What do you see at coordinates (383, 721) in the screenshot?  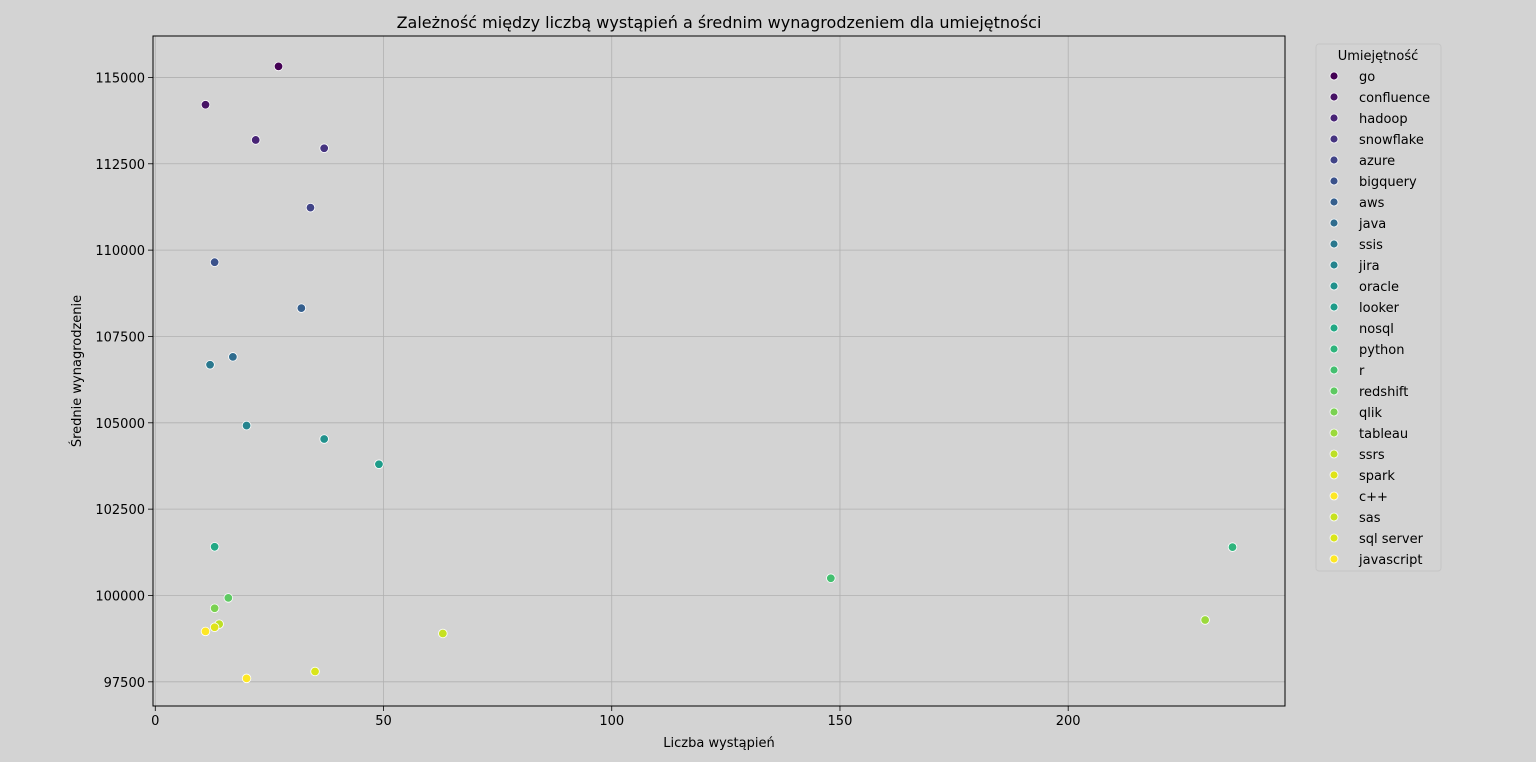 I see `x-tick-label: 50` at bounding box center [383, 721].